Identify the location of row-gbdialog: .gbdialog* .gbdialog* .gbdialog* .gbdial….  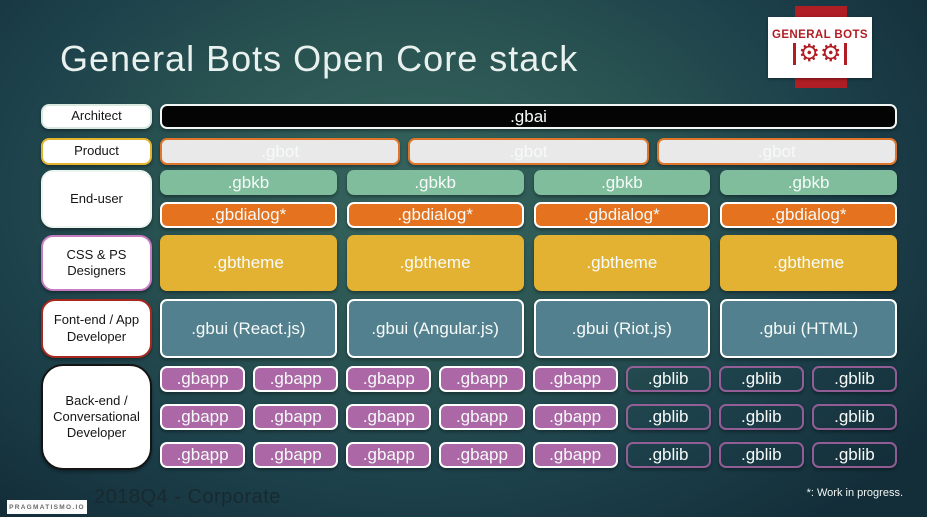
(528, 215).